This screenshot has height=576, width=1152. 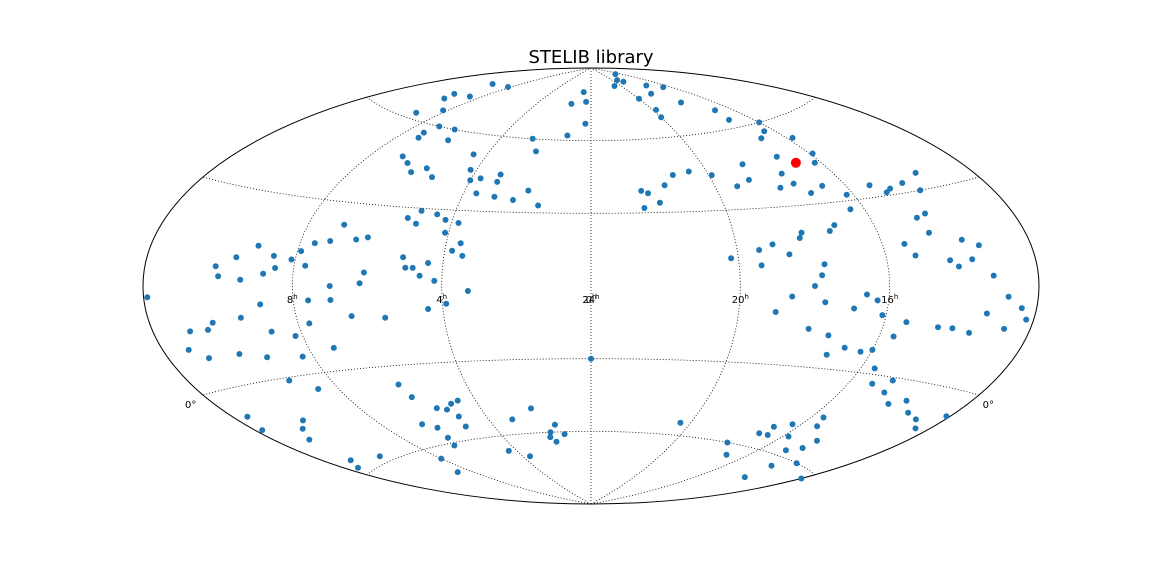 What do you see at coordinates (441, 299) in the screenshot?
I see `ra-tick-label: 4h` at bounding box center [441, 299].